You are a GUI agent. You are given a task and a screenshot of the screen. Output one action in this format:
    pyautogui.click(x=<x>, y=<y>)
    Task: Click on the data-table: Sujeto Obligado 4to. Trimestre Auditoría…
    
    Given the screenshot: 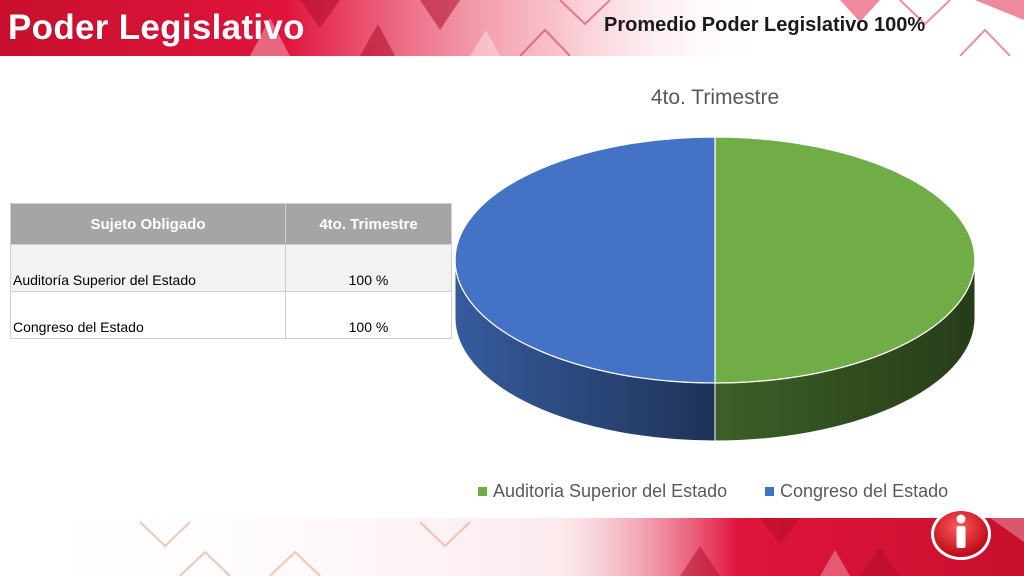 What is the action you would take?
    pyautogui.click(x=231, y=271)
    